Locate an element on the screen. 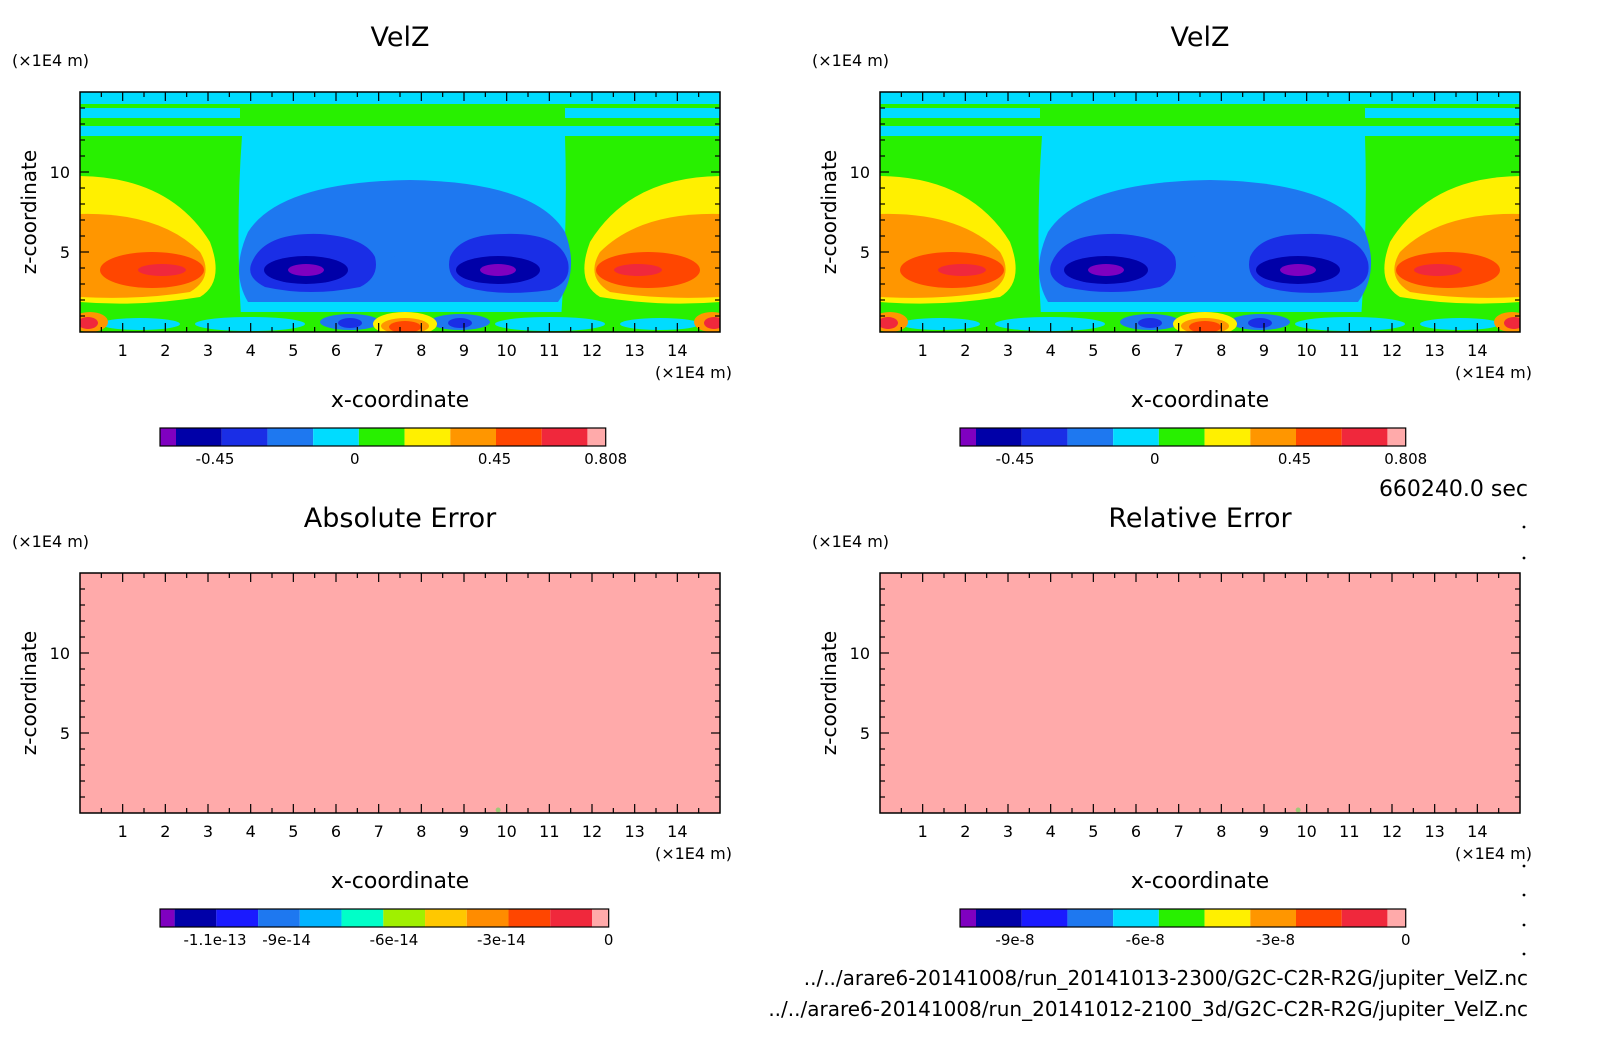  colorbar-tick-label: -0.45 is located at coordinates (215, 459).